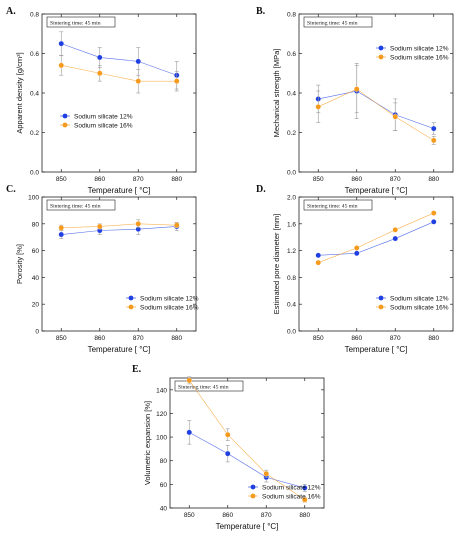 The image size is (462, 550). I want to click on y-tick-label: 0.8, so click(291, 15).